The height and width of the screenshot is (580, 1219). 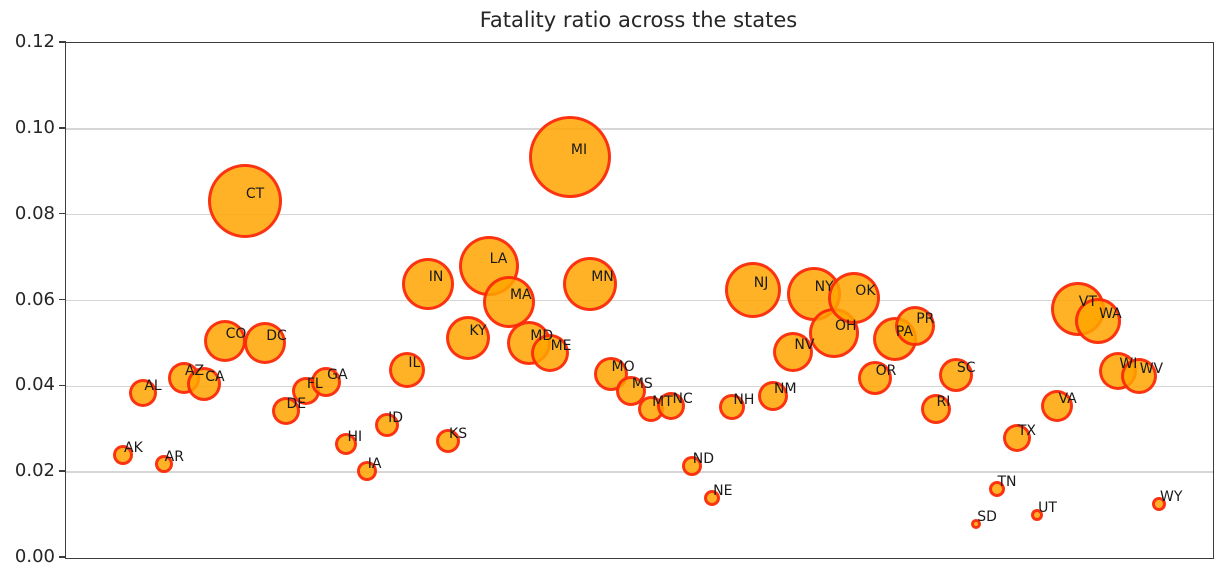 I want to click on bubble-label-MA: MA, so click(x=520, y=294).